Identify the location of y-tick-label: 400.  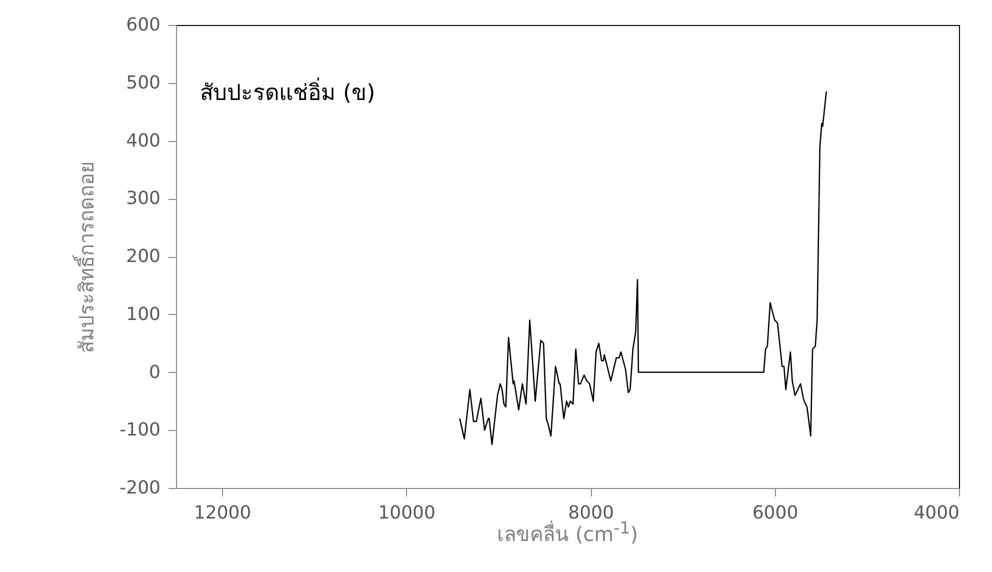
(143, 141).